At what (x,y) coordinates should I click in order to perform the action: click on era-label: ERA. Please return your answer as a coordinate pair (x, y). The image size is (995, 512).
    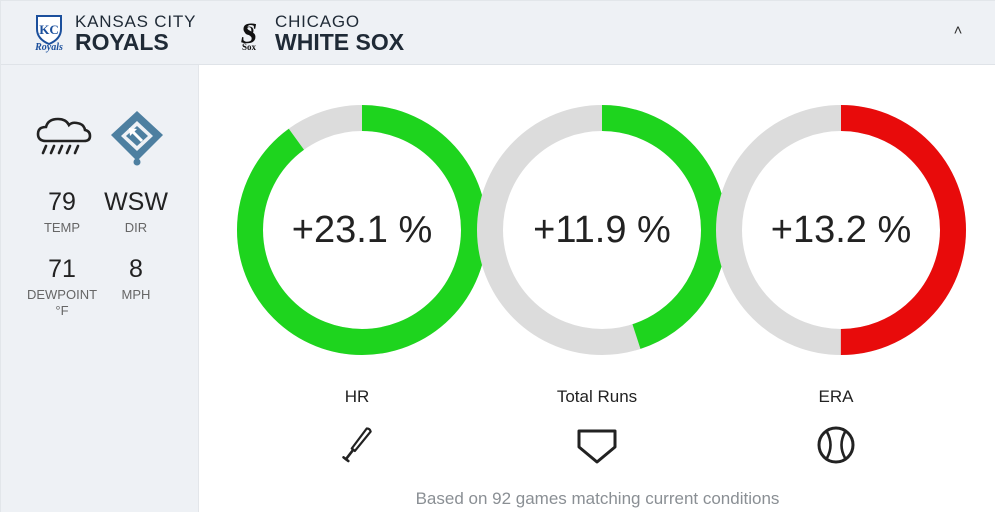
    Looking at the image, I should click on (836, 396).